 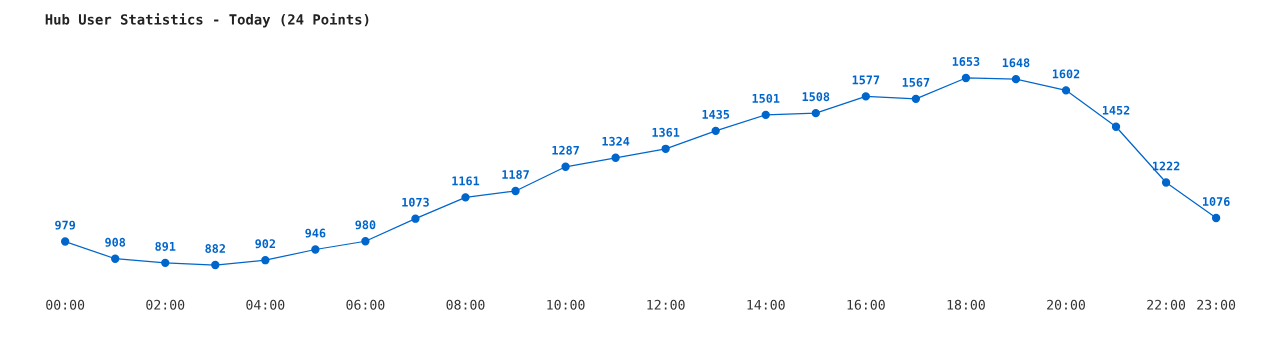 I want to click on x-tick-label: 08:00, so click(x=465, y=304).